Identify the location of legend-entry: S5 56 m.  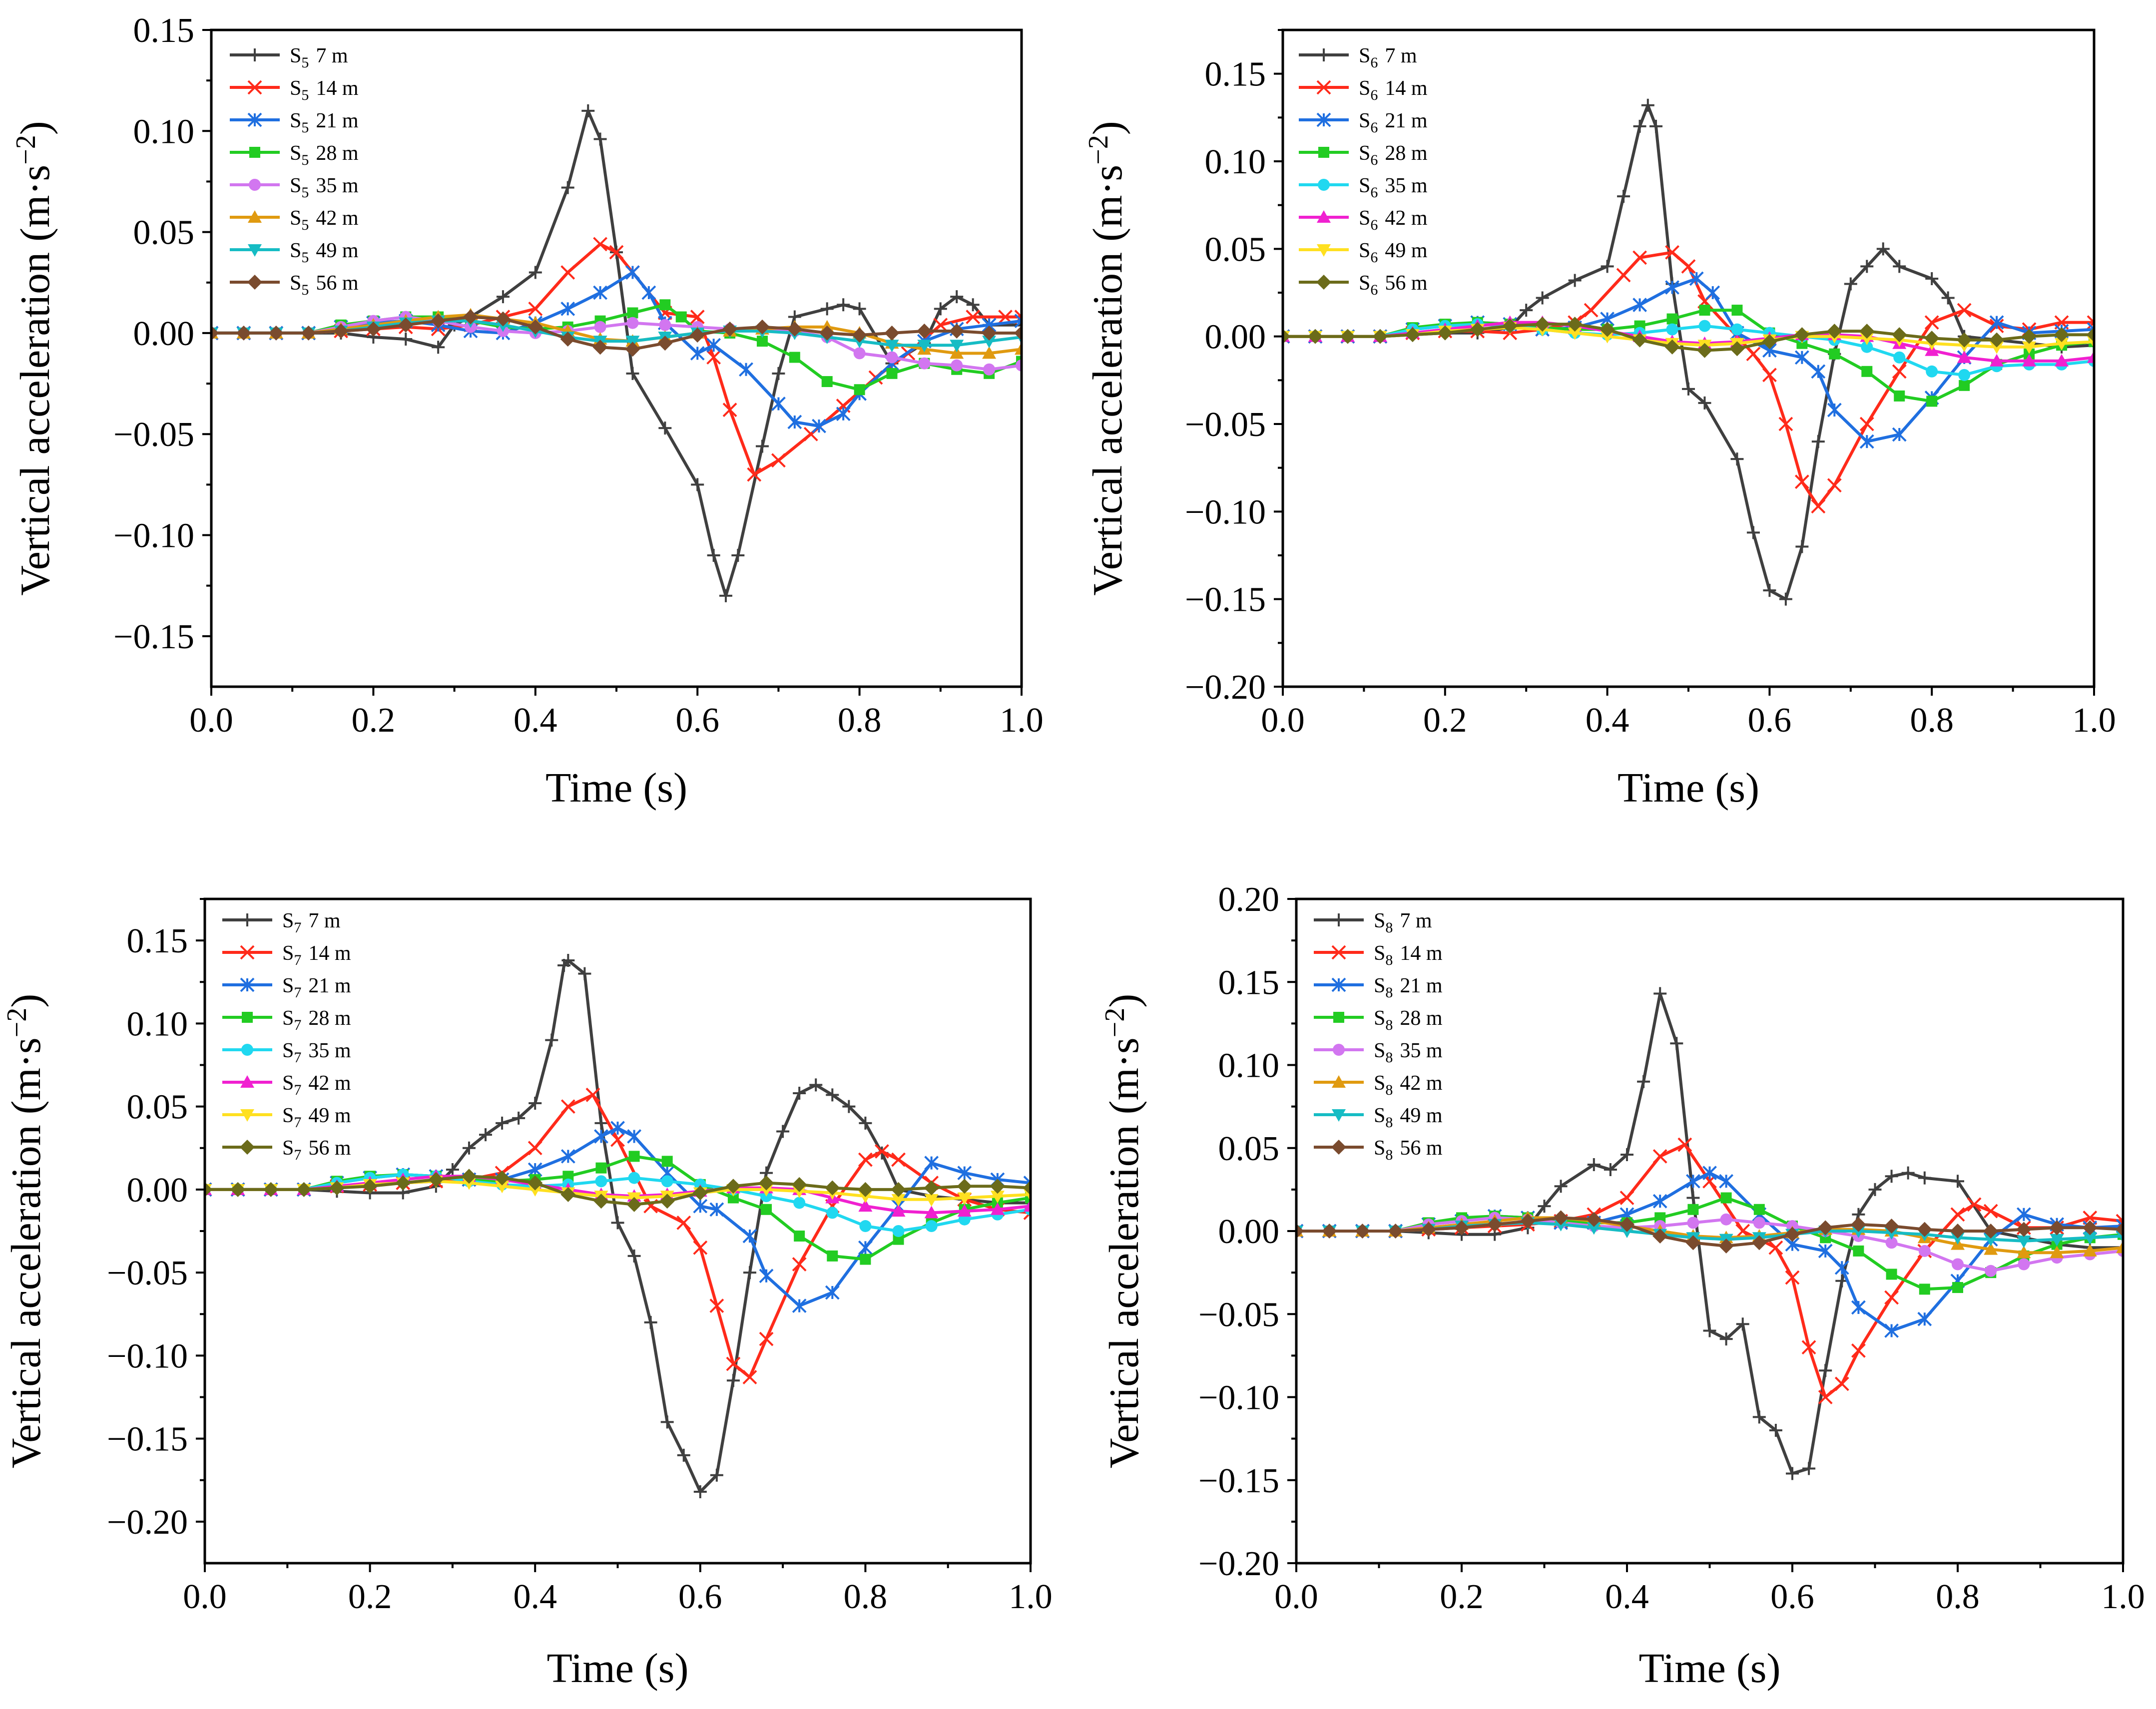
(294, 285).